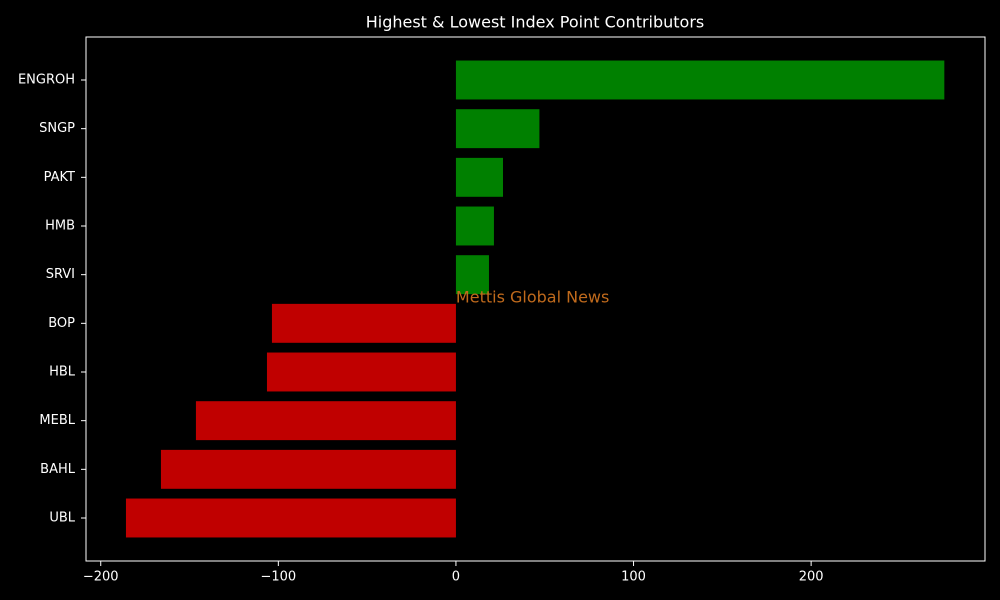  Describe the element at coordinates (62, 518) in the screenshot. I see `y-tick-label: UBL` at that location.